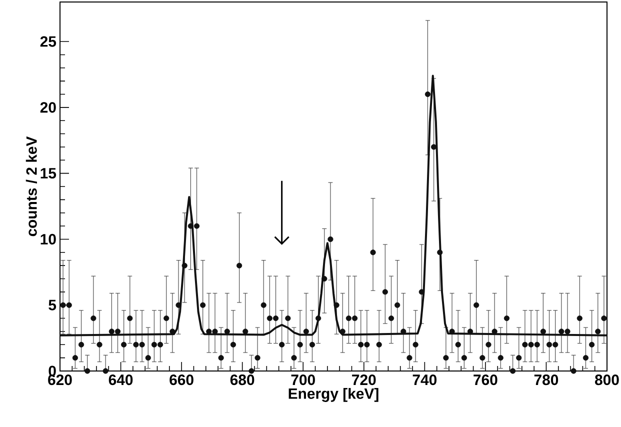 The height and width of the screenshot is (427, 621). What do you see at coordinates (546, 380) in the screenshot?
I see `x-tick-label: 780` at bounding box center [546, 380].